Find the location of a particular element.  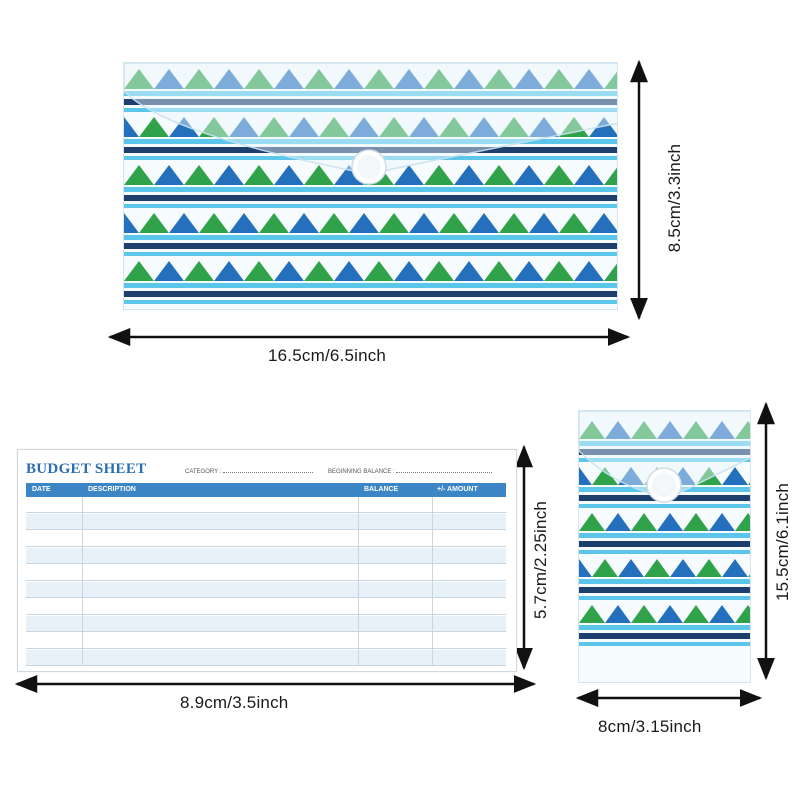

sheet-grid is located at coordinates (266, 581).